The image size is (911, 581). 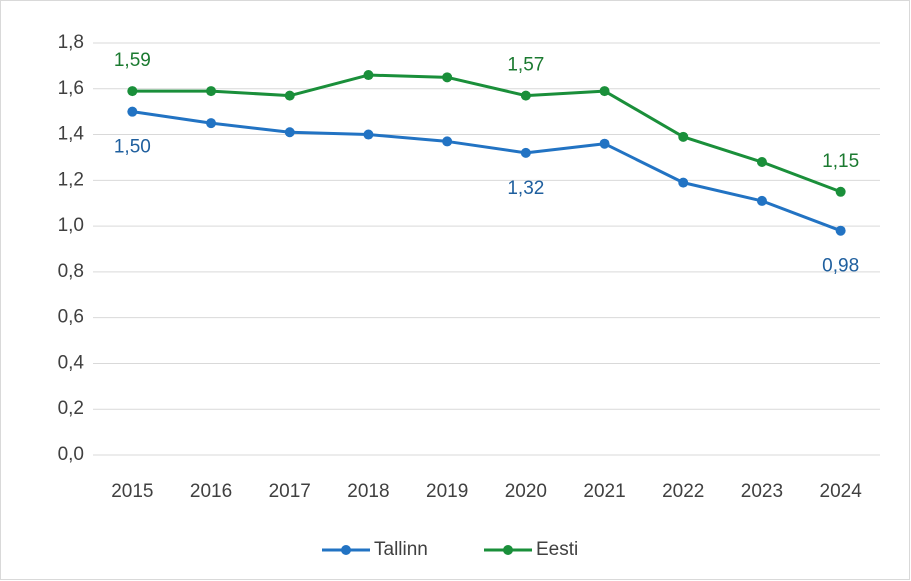 I want to click on data-label: 0,98, so click(x=840, y=266).